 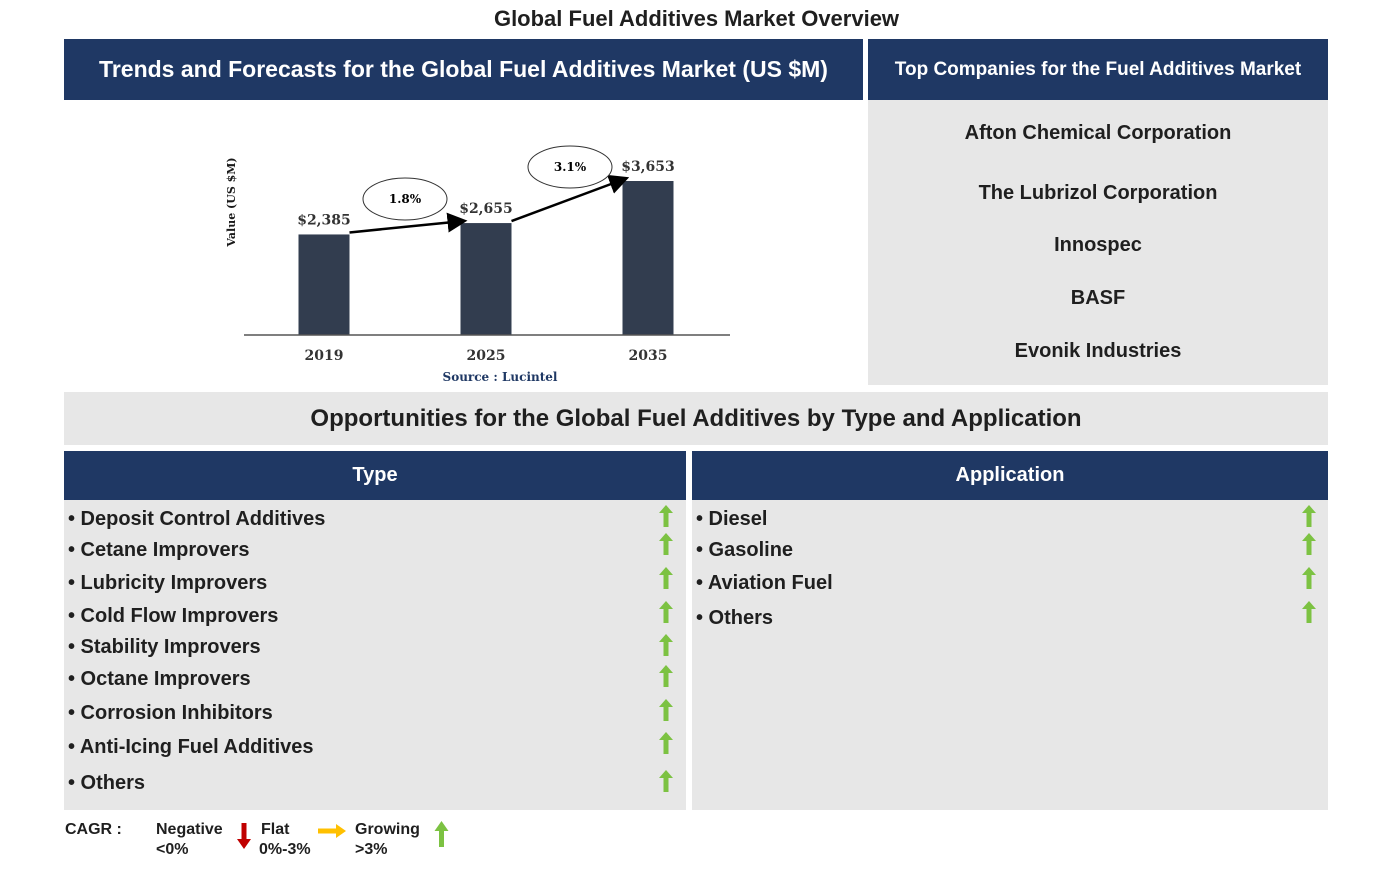 What do you see at coordinates (371, 849) in the screenshot?
I see `legend-growing-range: >3%` at bounding box center [371, 849].